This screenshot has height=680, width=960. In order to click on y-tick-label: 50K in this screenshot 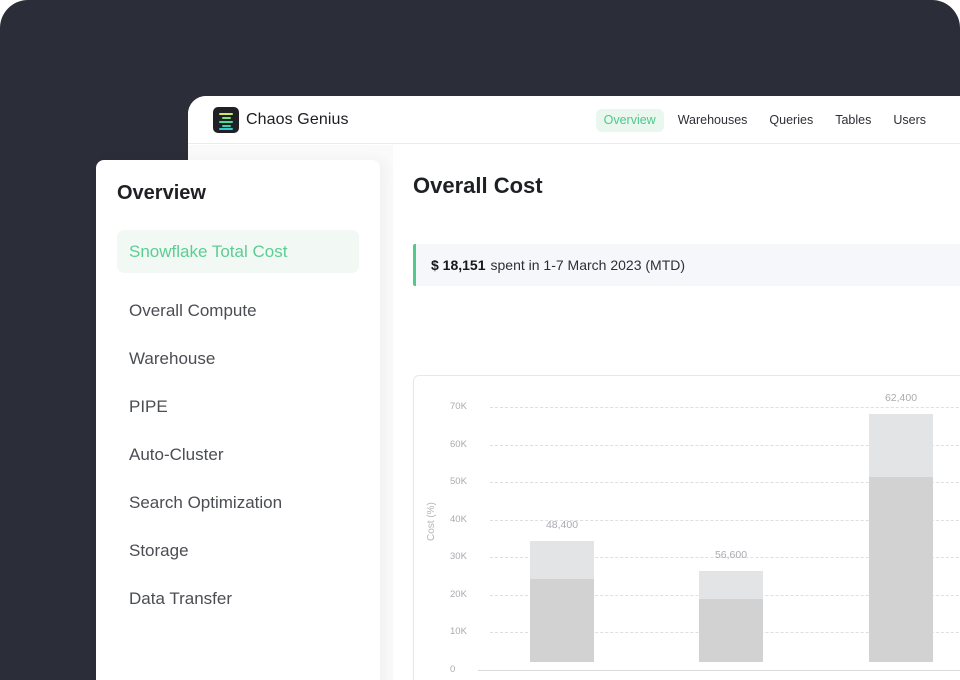, I will do `click(458, 482)`.